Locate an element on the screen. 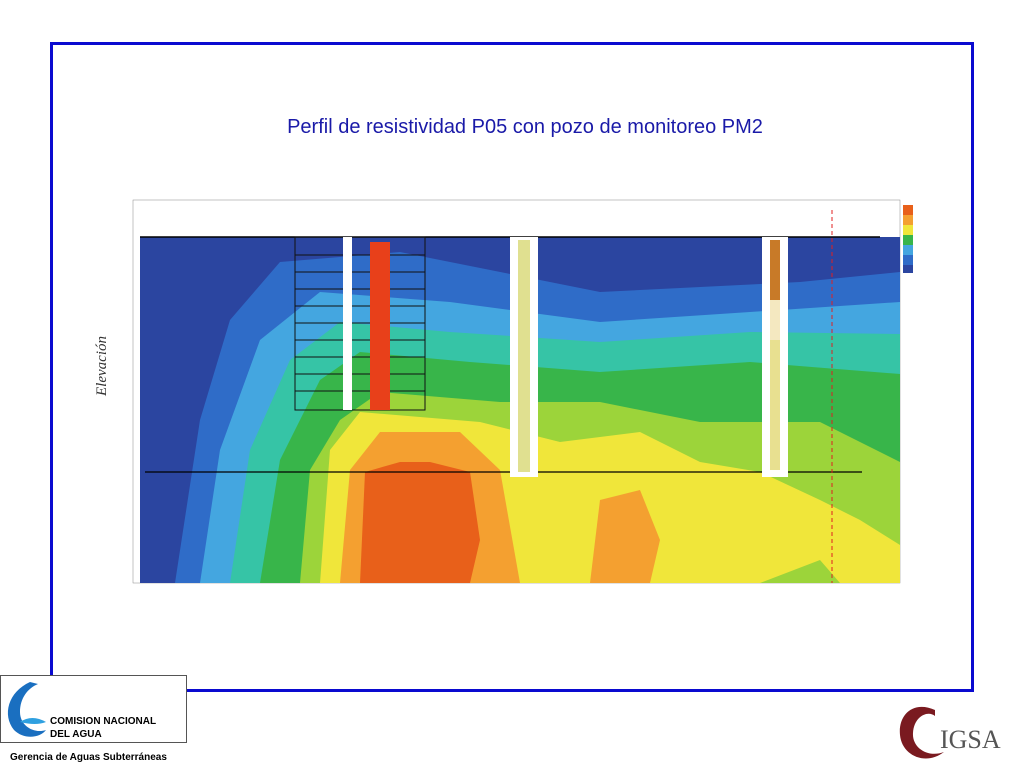  well-pc-fill is located at coordinates (524, 356).